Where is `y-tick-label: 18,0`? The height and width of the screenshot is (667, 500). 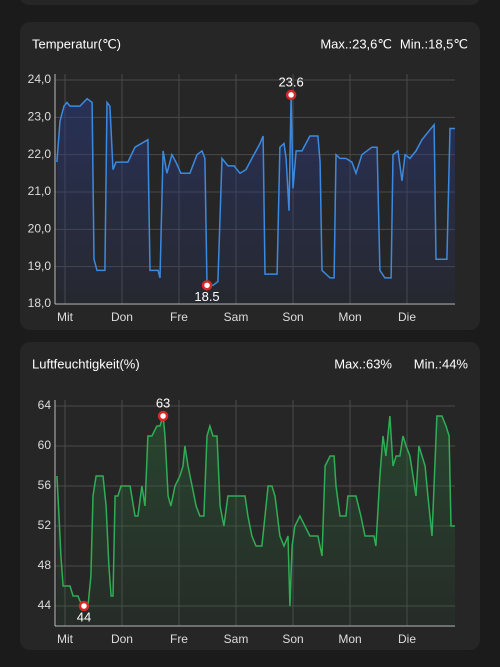
y-tick-label: 18,0 is located at coordinates (40, 303).